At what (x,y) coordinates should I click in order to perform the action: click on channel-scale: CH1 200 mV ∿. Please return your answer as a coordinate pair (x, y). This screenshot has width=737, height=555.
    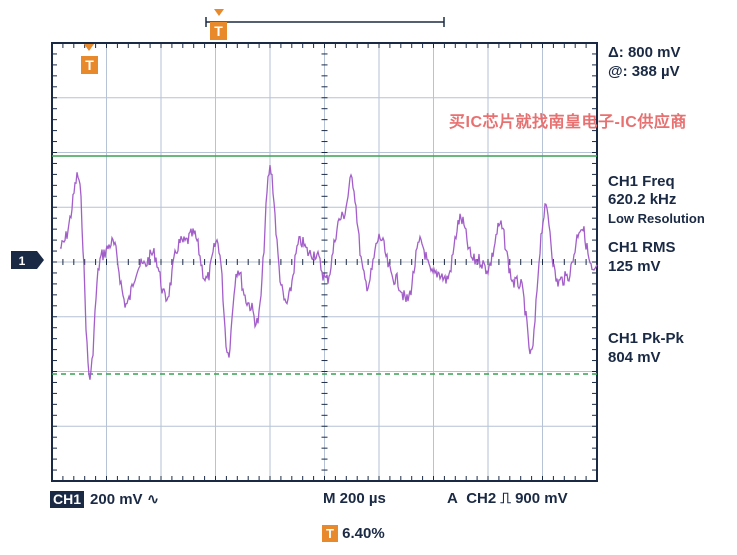
    Looking at the image, I should click on (104, 499).